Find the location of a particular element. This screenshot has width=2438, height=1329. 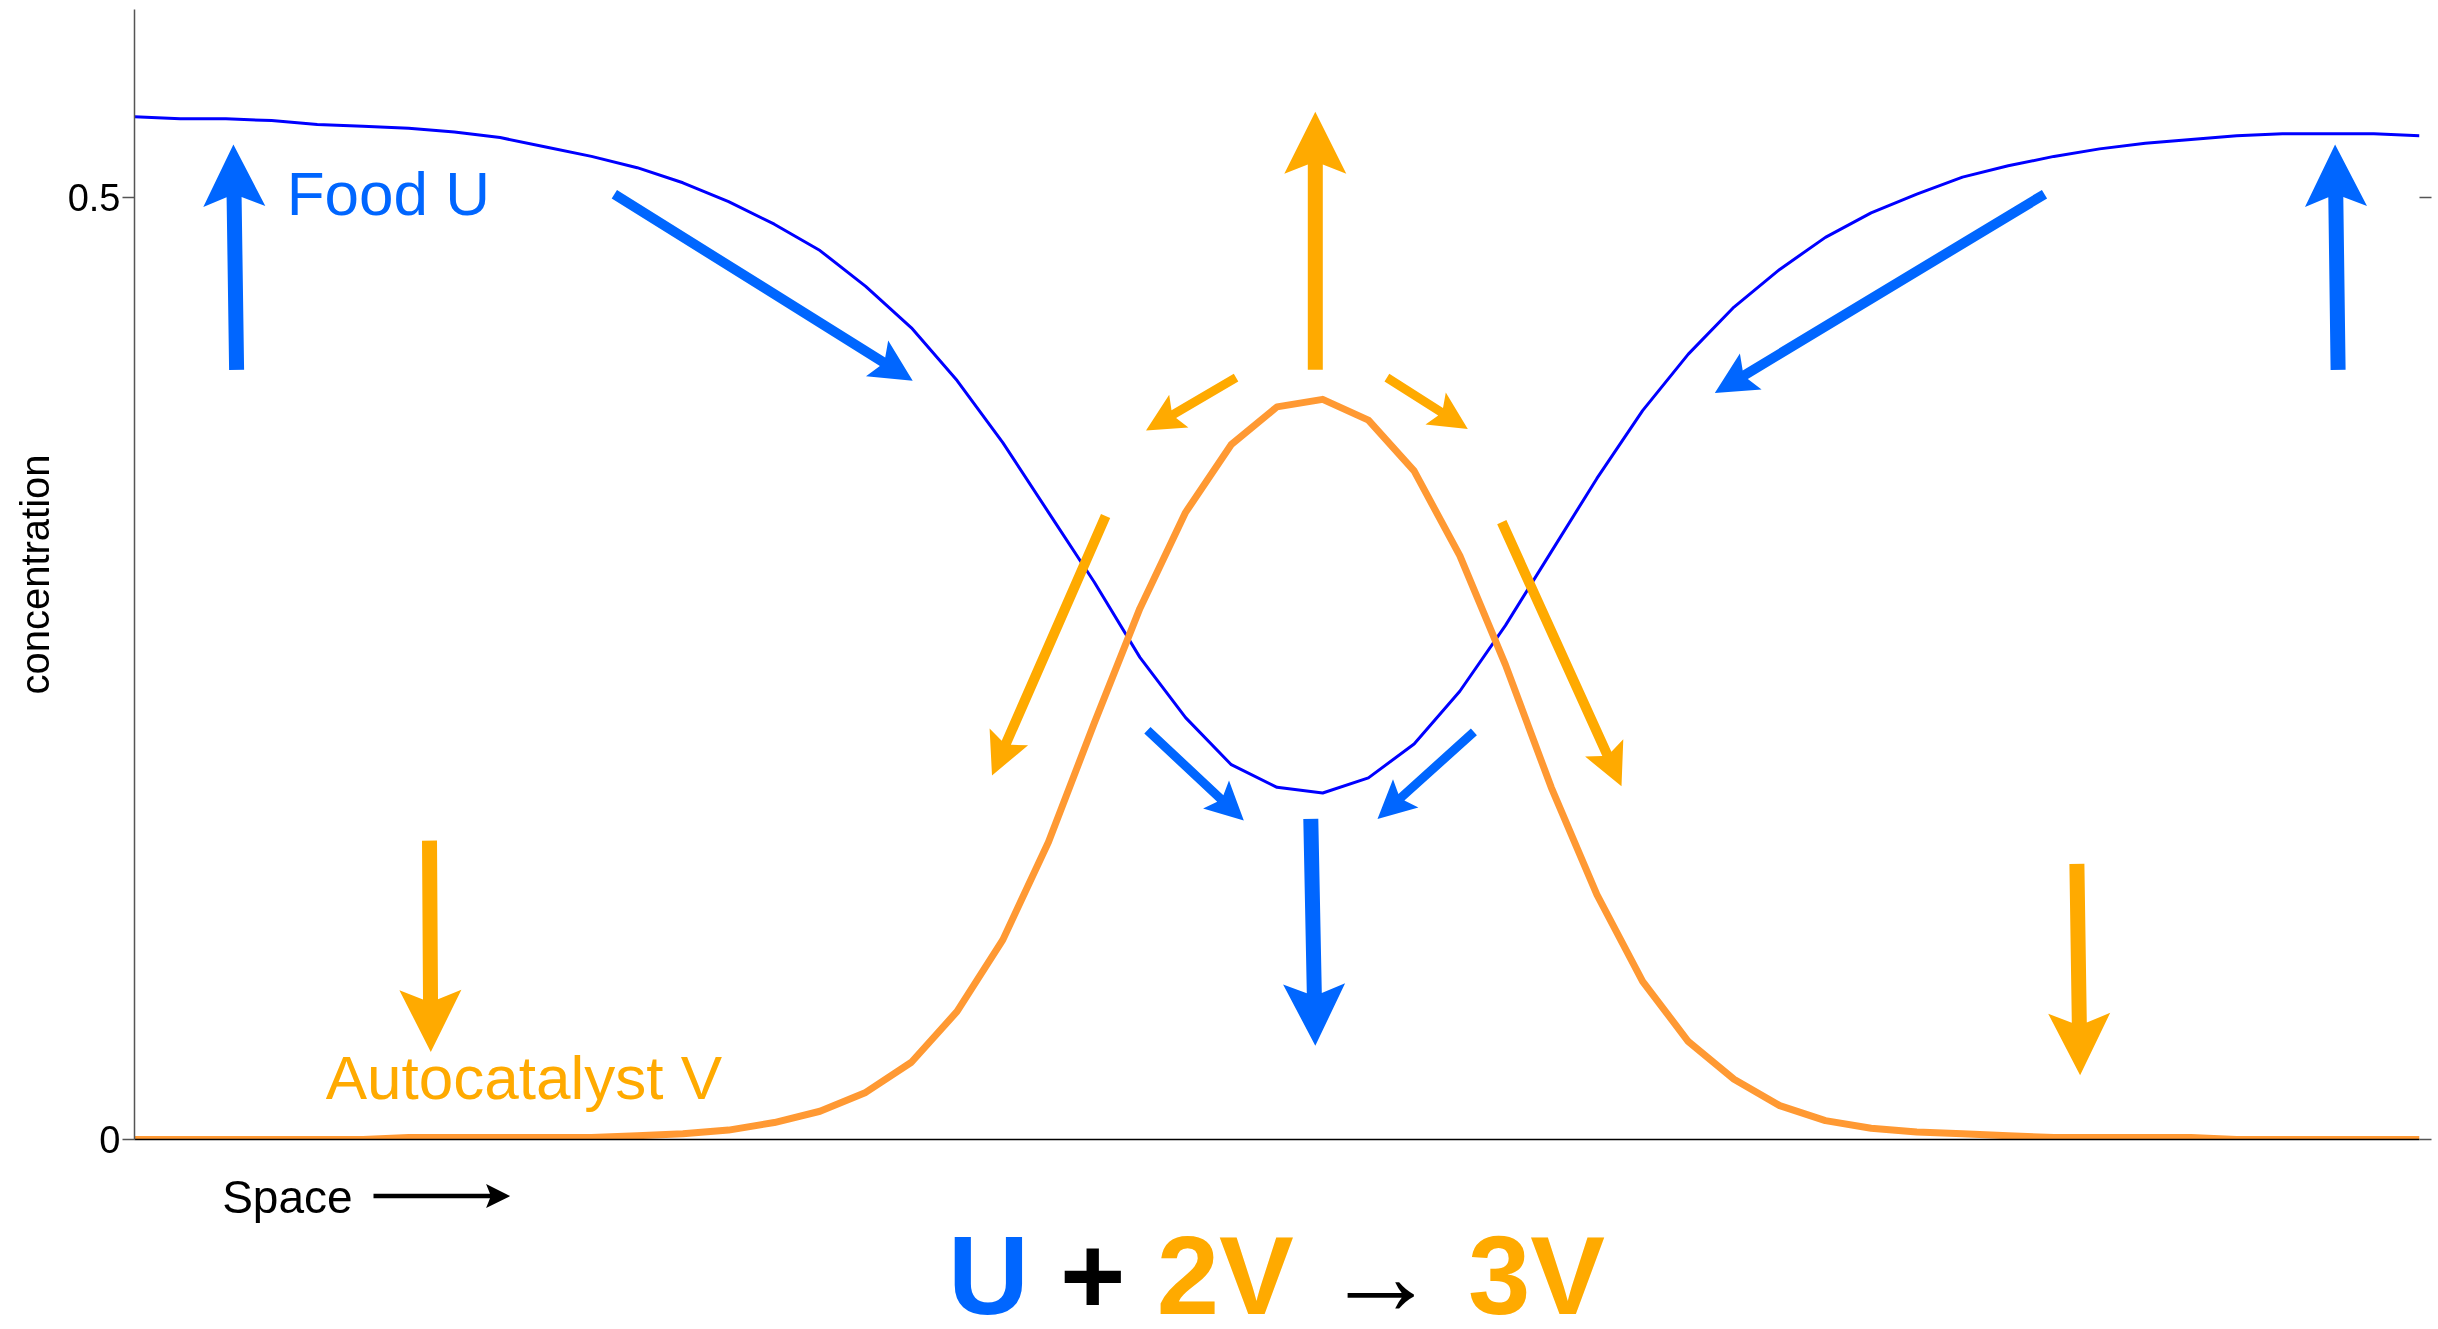

y-tick-label: 0 is located at coordinates (110, 1140).